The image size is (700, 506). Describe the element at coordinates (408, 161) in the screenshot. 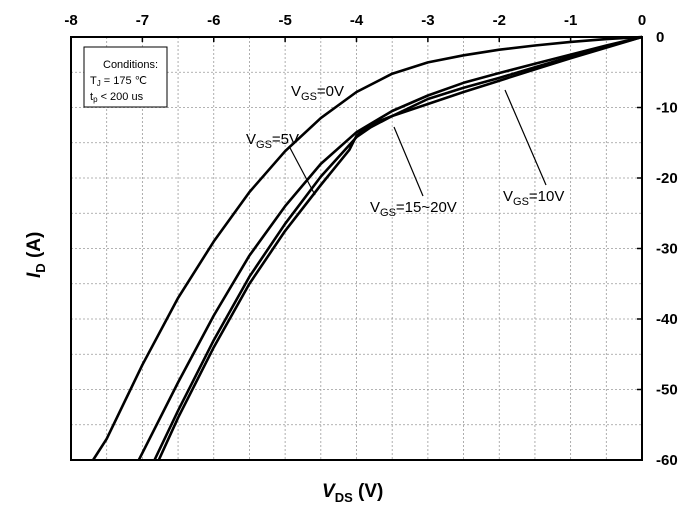

I see `leader-vgs1520` at that location.